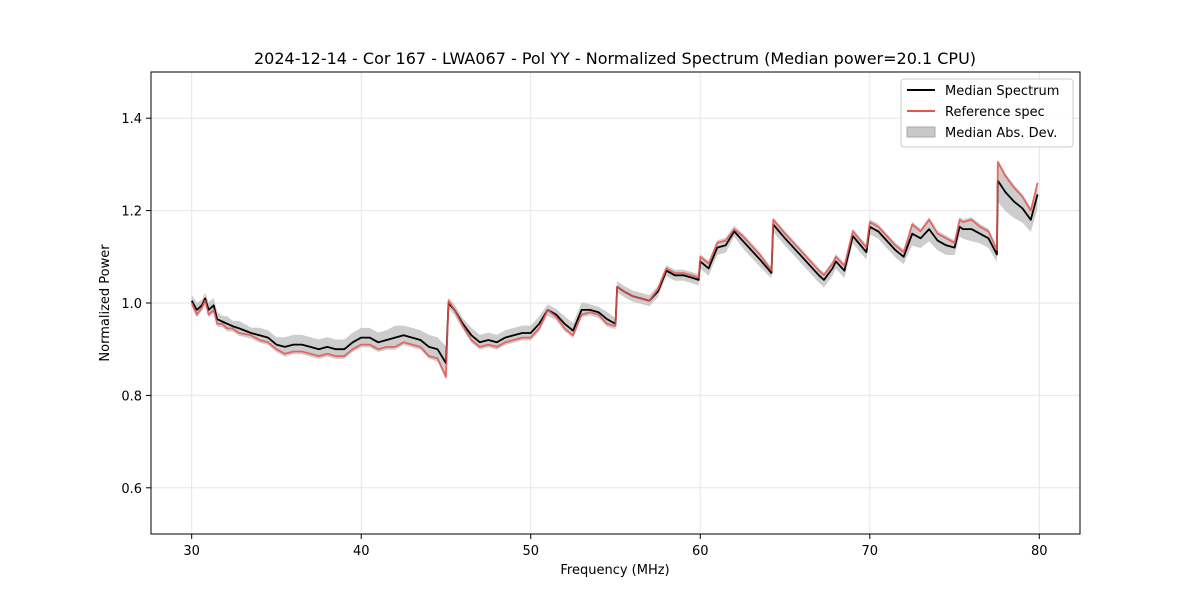 The image size is (1200, 600). Describe the element at coordinates (1039, 551) in the screenshot. I see `x-tick-label: 80` at that location.